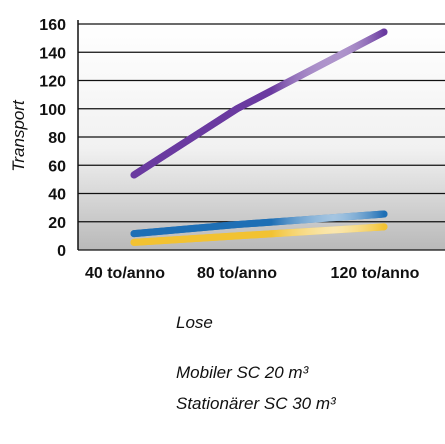 This screenshot has width=445, height=444. What do you see at coordinates (52, 110) in the screenshot?
I see `y-tick-label: 100` at bounding box center [52, 110].